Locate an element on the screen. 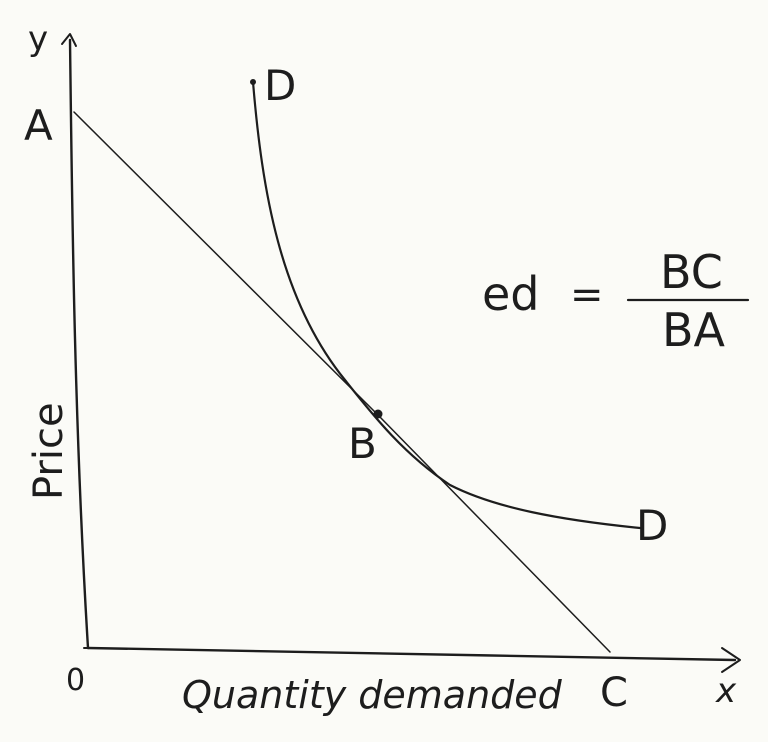 The image size is (768, 742). curve-bottom-label: D is located at coordinates (652, 525).